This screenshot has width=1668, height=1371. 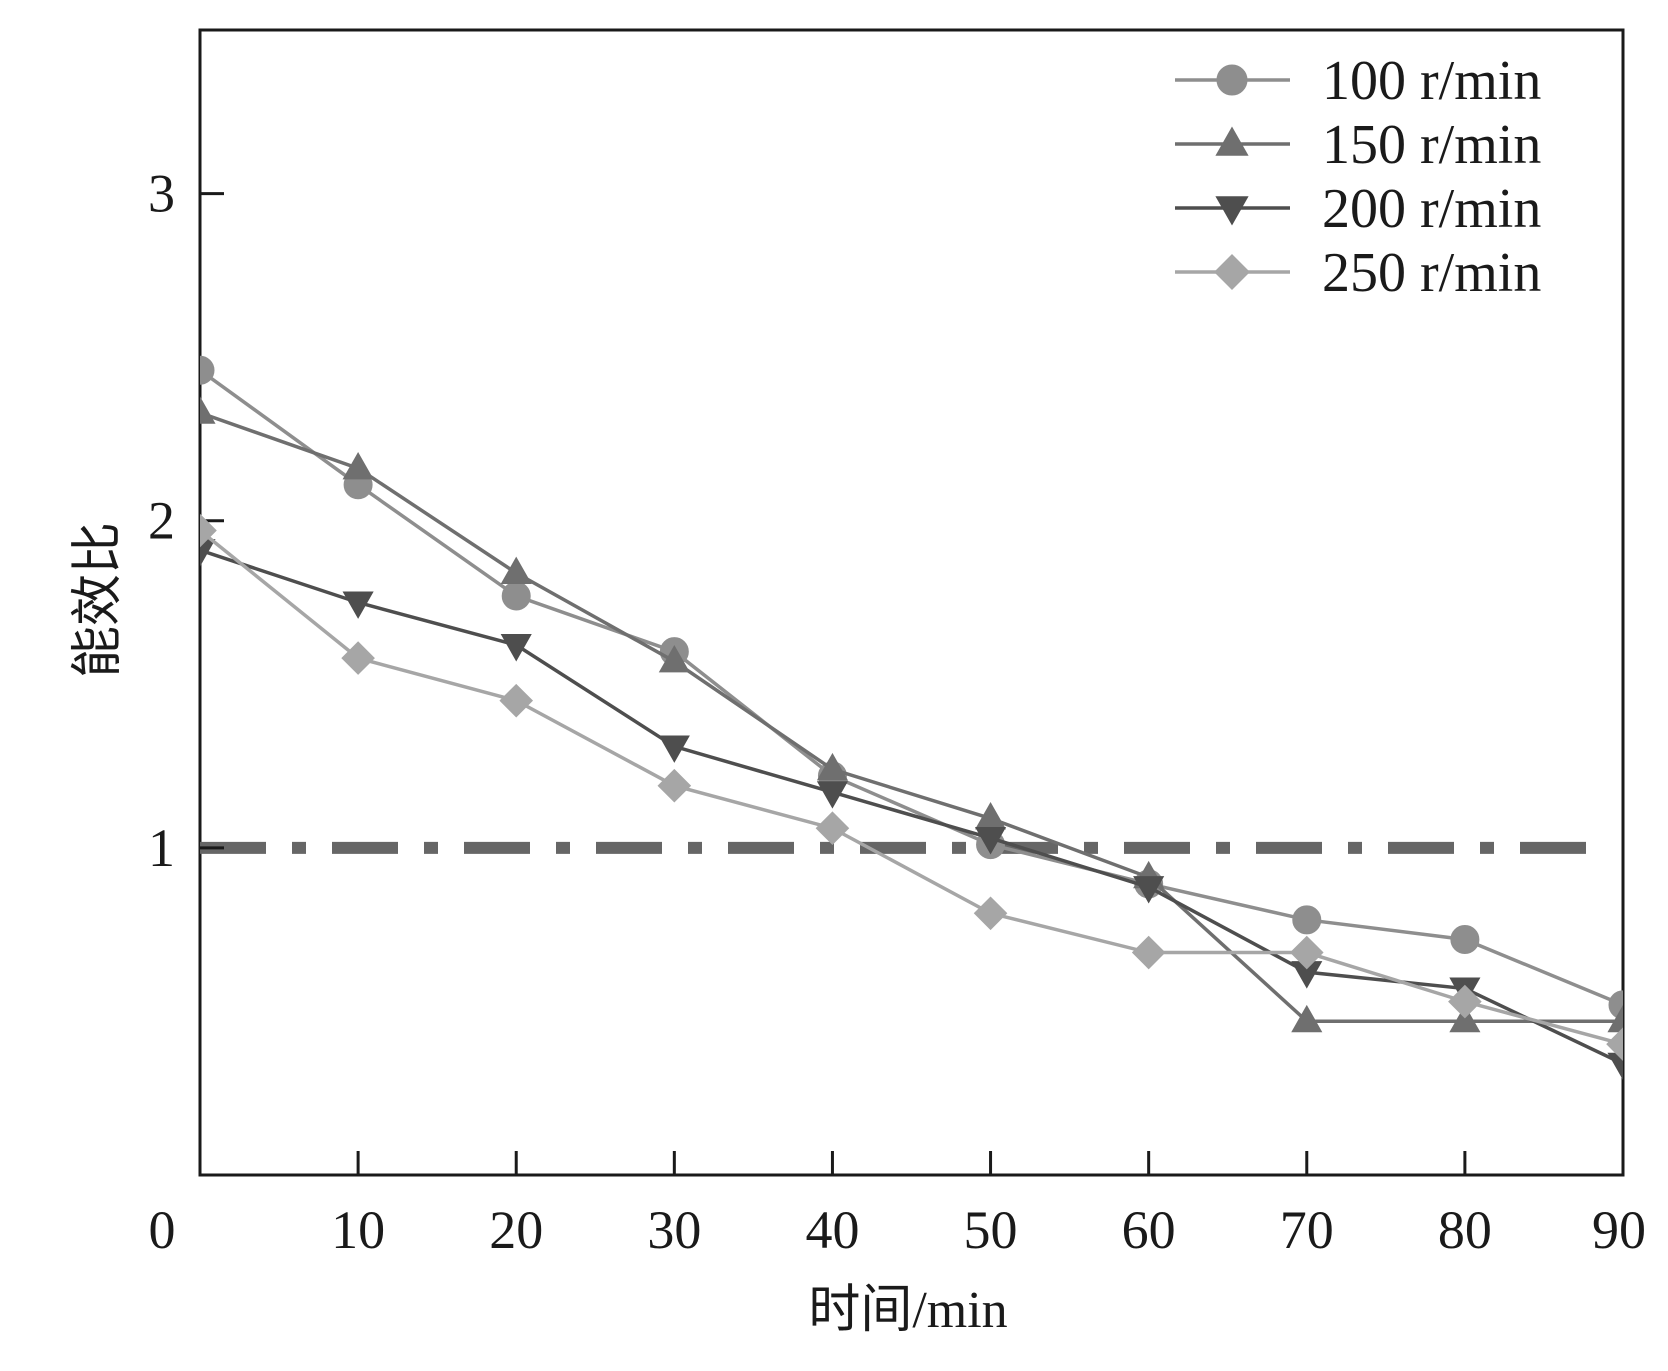 I want to click on x-tick-label: 0, so click(x=162, y=1230).